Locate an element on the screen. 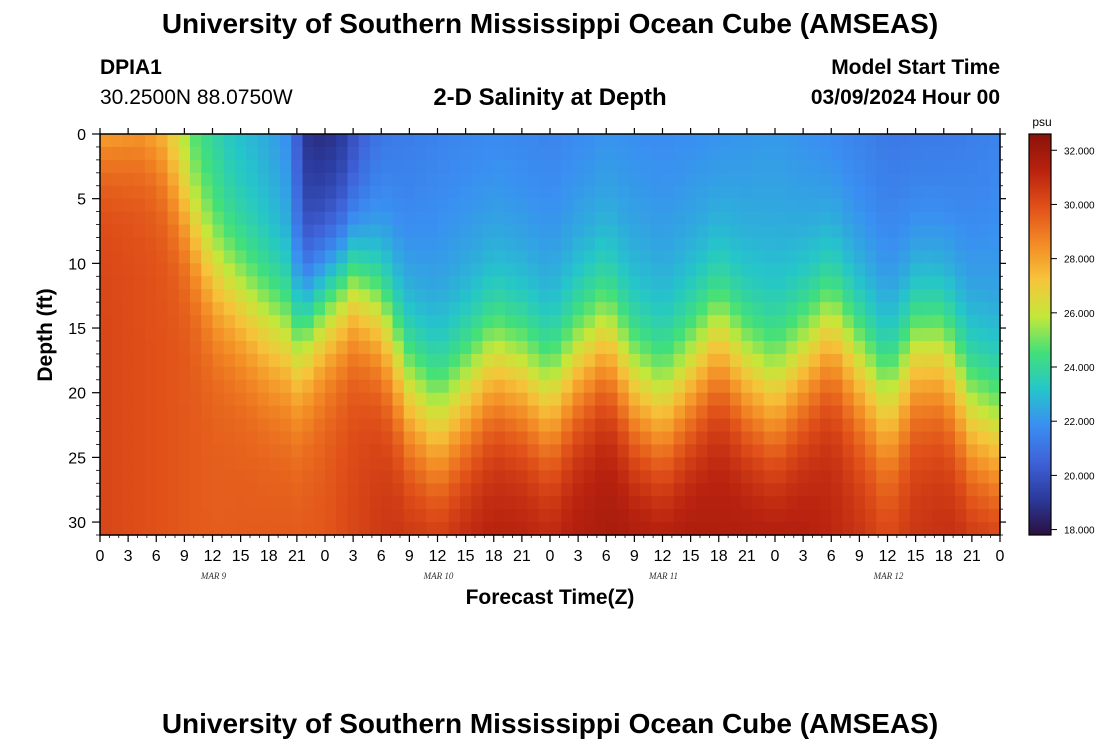  x-tick-label: 21 is located at coordinates (972, 556).